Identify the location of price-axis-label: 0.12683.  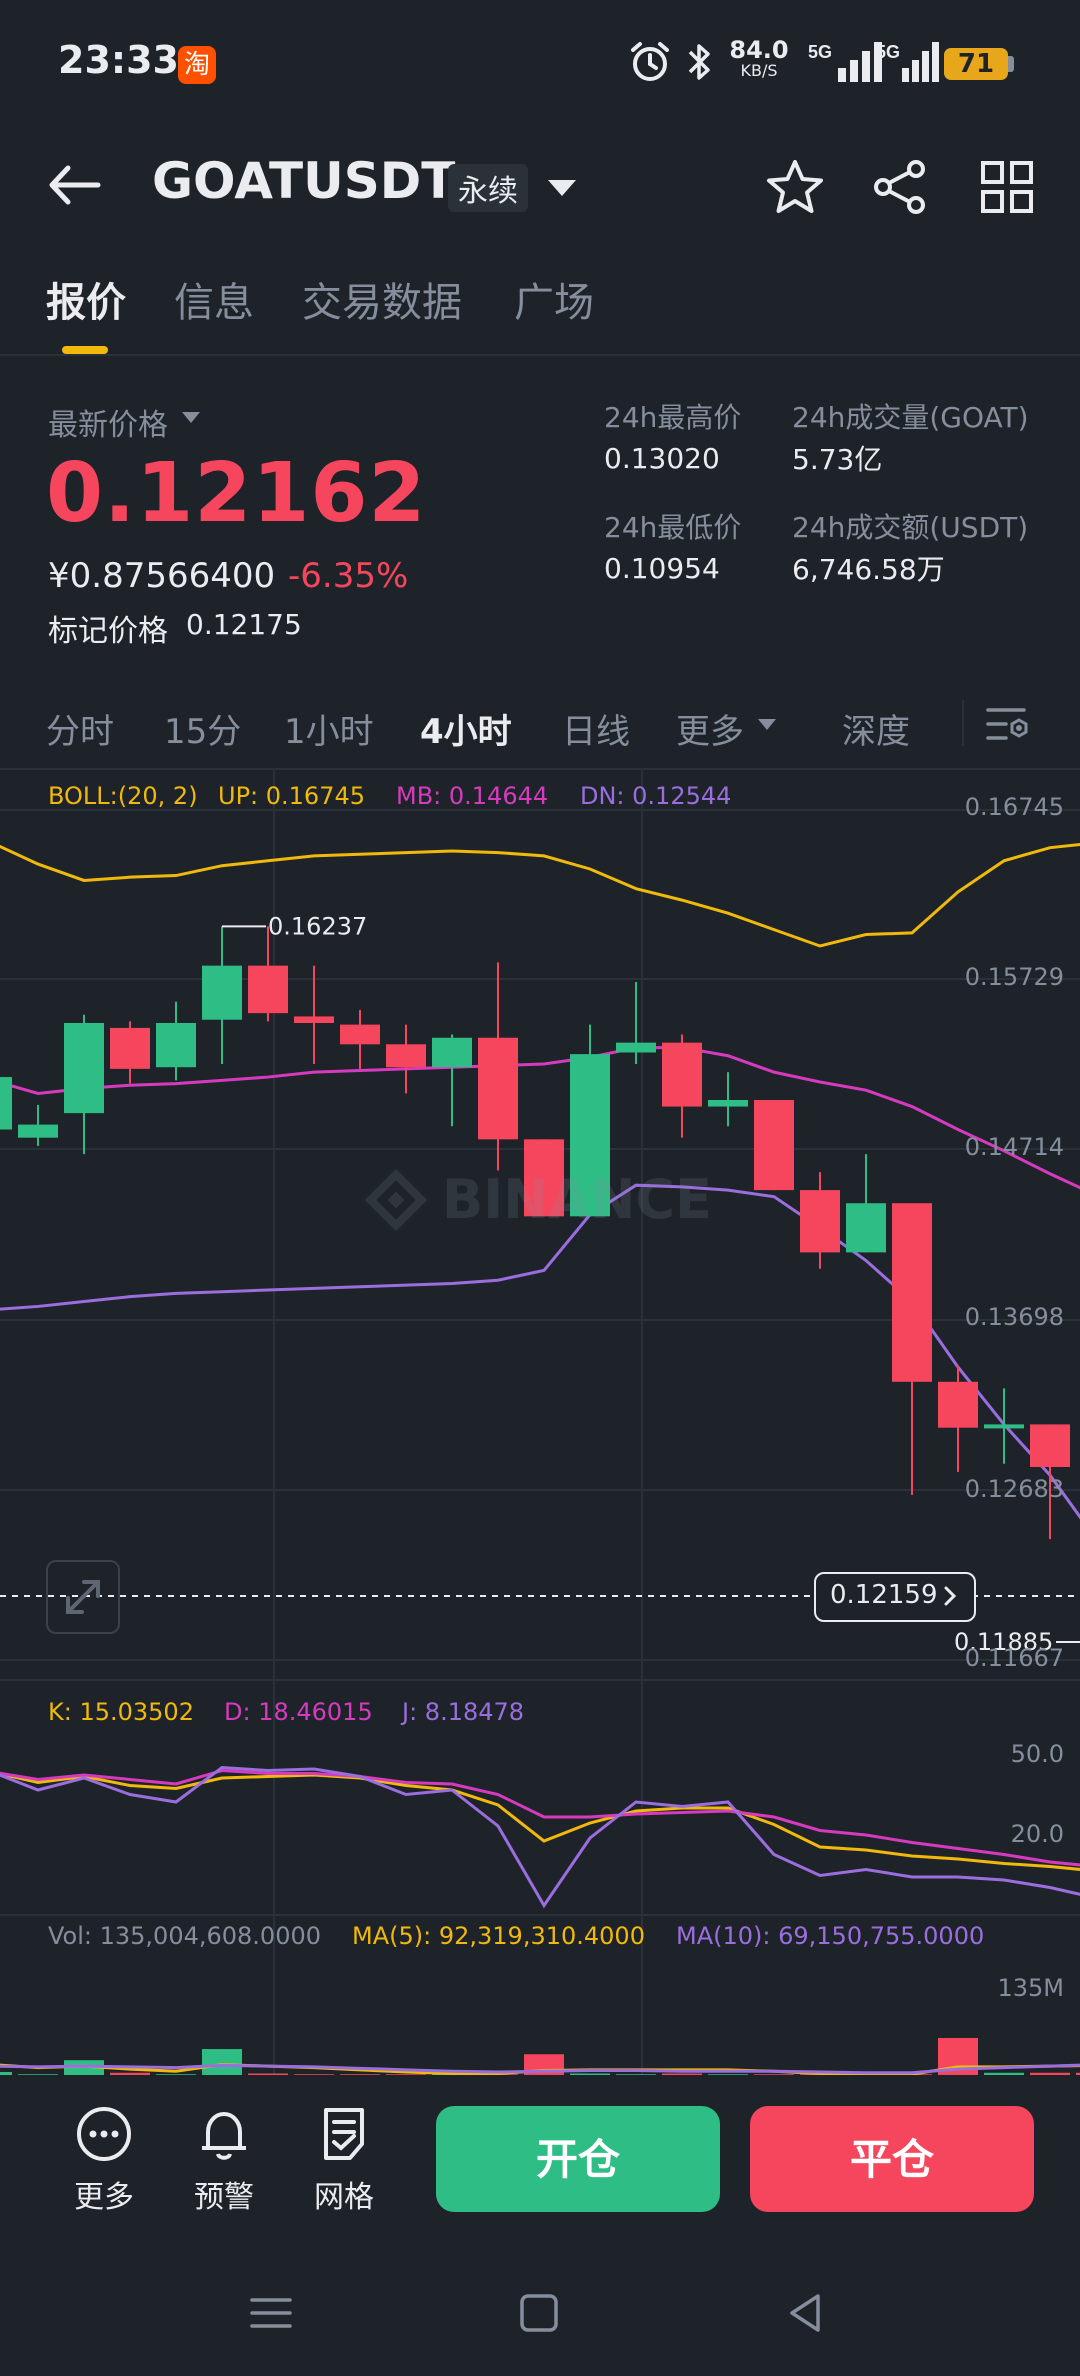
(1014, 1489).